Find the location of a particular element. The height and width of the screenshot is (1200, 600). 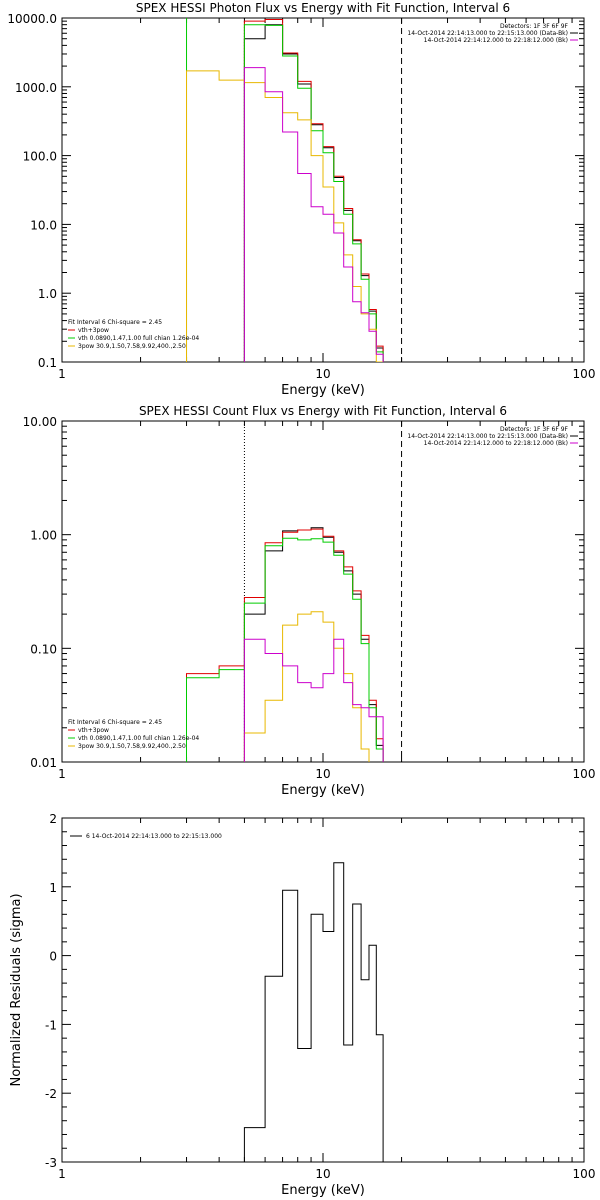

y-tick-label: 1.00 is located at coordinates (43, 536).